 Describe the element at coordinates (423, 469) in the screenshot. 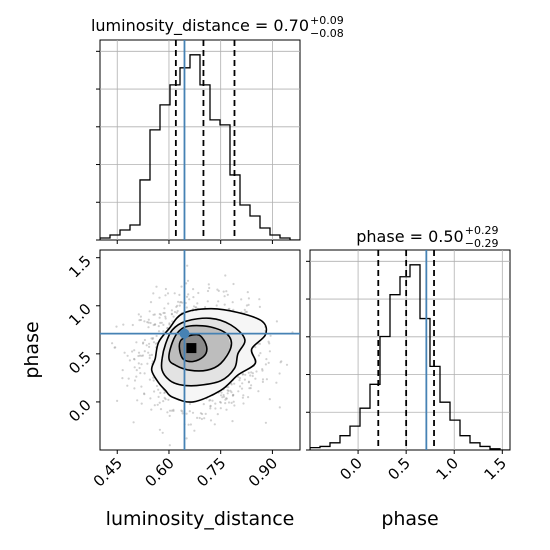

I see `x-tick-labels: 0.0 0.5 1.0 1.5` at that location.